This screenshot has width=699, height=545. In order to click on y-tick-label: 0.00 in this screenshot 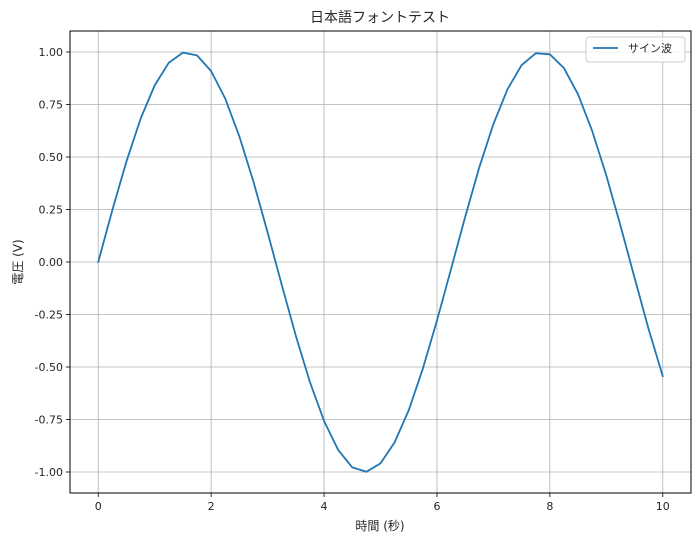, I will do `click(51, 262)`.